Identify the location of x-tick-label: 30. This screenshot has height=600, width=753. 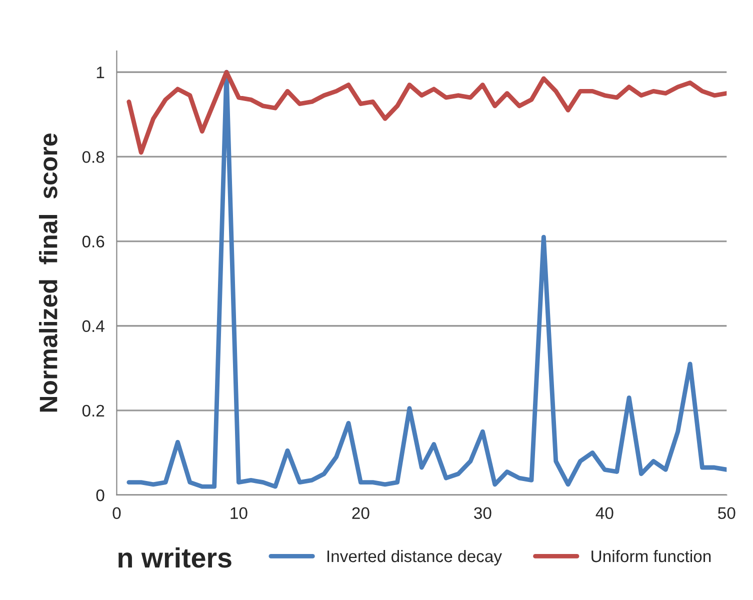
(483, 513).